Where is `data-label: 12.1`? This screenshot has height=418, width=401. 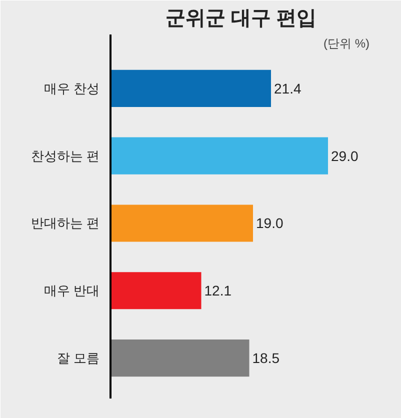
data-label: 12.1 is located at coordinates (218, 290).